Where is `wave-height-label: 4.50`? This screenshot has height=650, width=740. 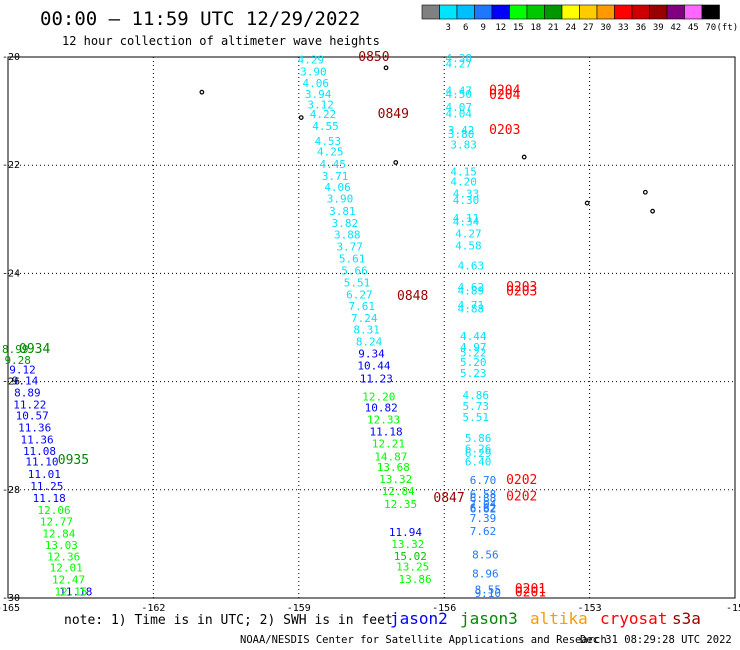
wave-height-label: 4.50 is located at coordinates (458, 94).